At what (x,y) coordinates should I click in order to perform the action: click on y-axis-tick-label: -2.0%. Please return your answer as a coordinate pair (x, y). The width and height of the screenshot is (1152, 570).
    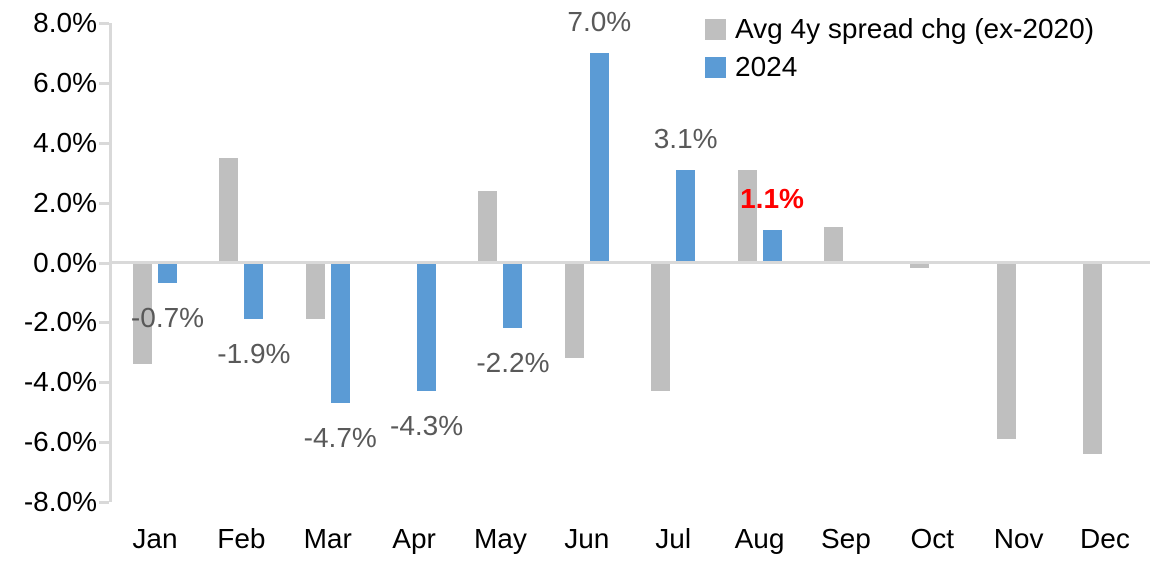
    Looking at the image, I should click on (60, 322).